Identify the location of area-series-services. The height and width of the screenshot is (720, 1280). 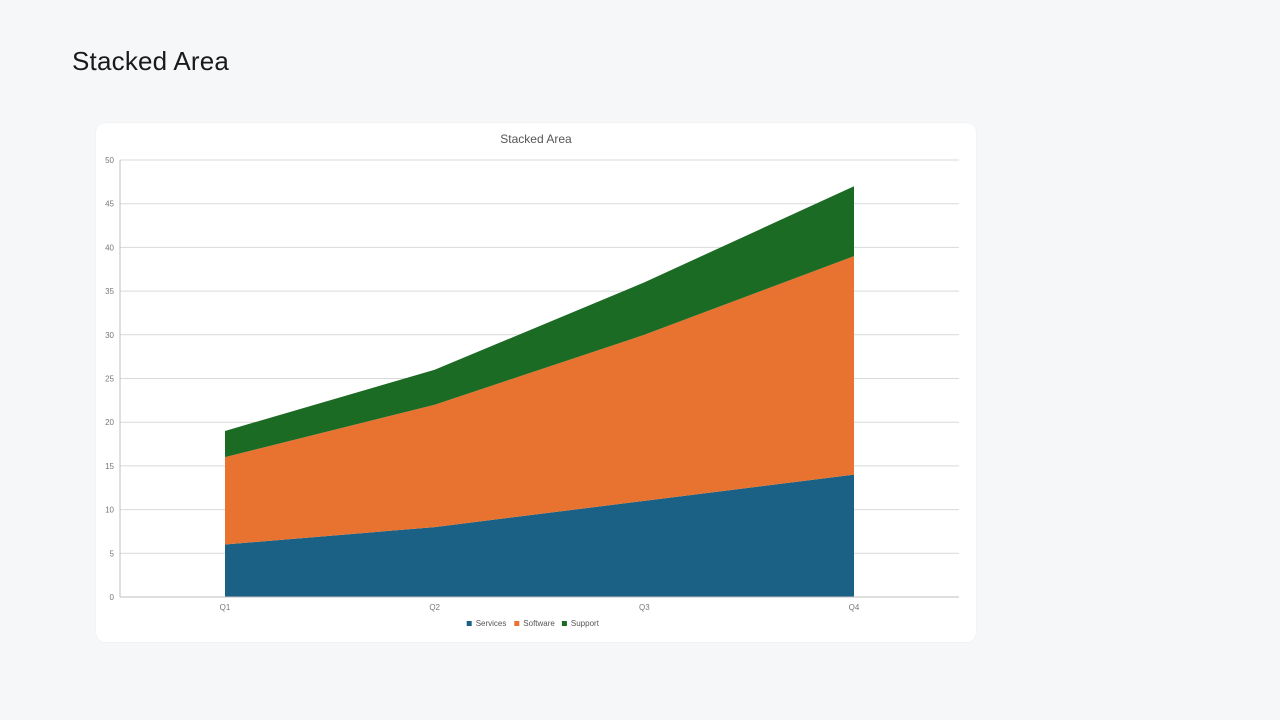
(539, 535).